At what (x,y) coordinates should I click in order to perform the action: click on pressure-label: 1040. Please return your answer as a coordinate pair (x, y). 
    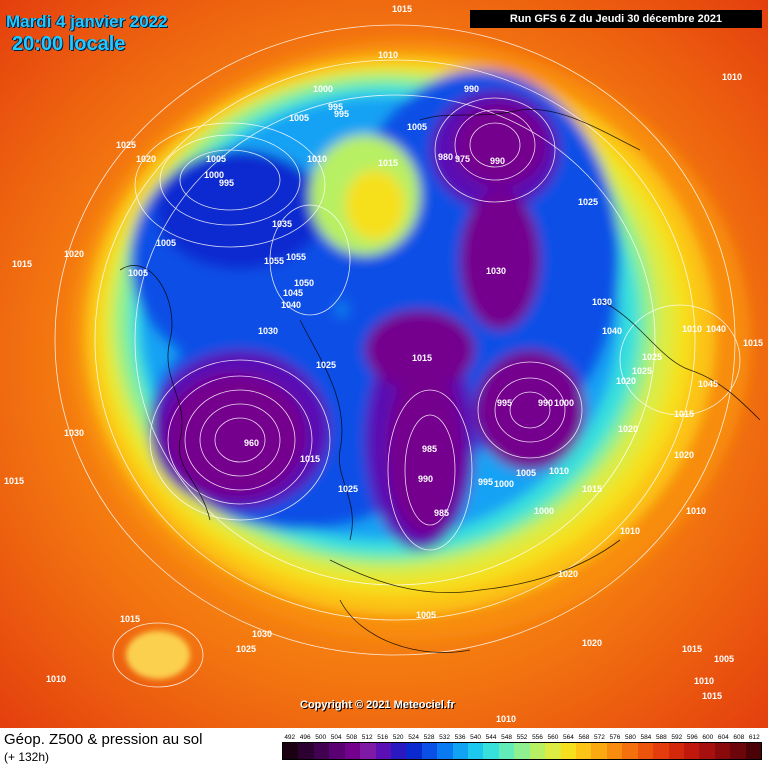
    Looking at the image, I should click on (612, 331).